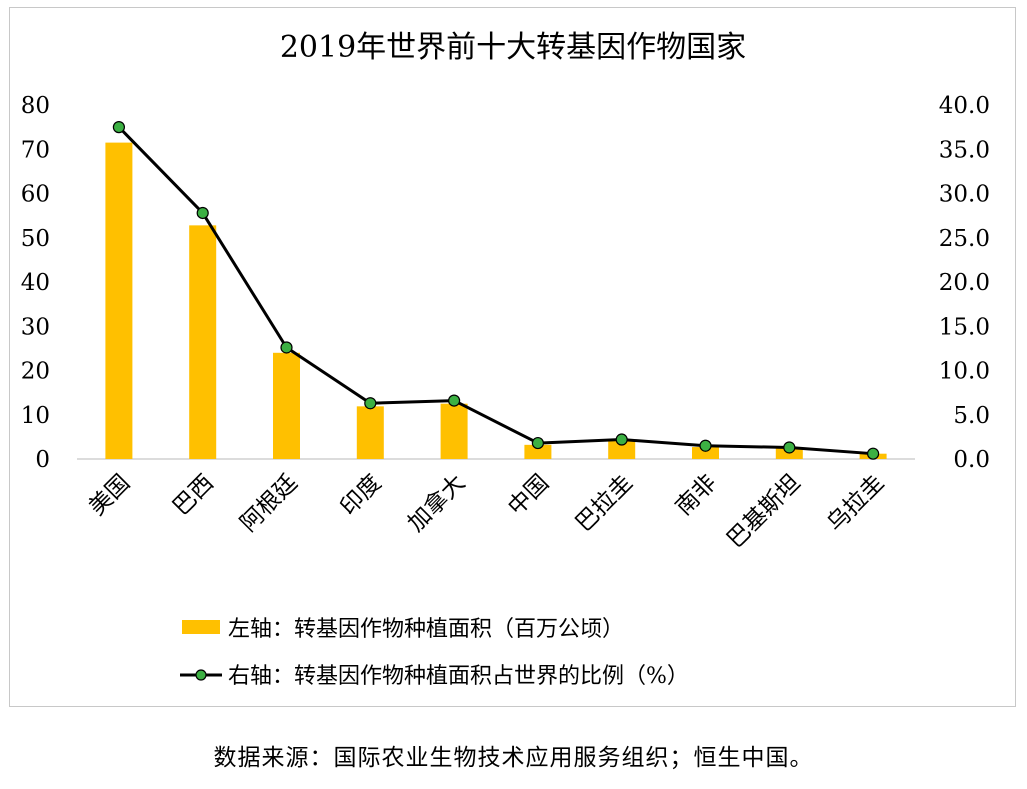  I want to click on x-tick-label: 巴基斯坦, so click(763, 511).